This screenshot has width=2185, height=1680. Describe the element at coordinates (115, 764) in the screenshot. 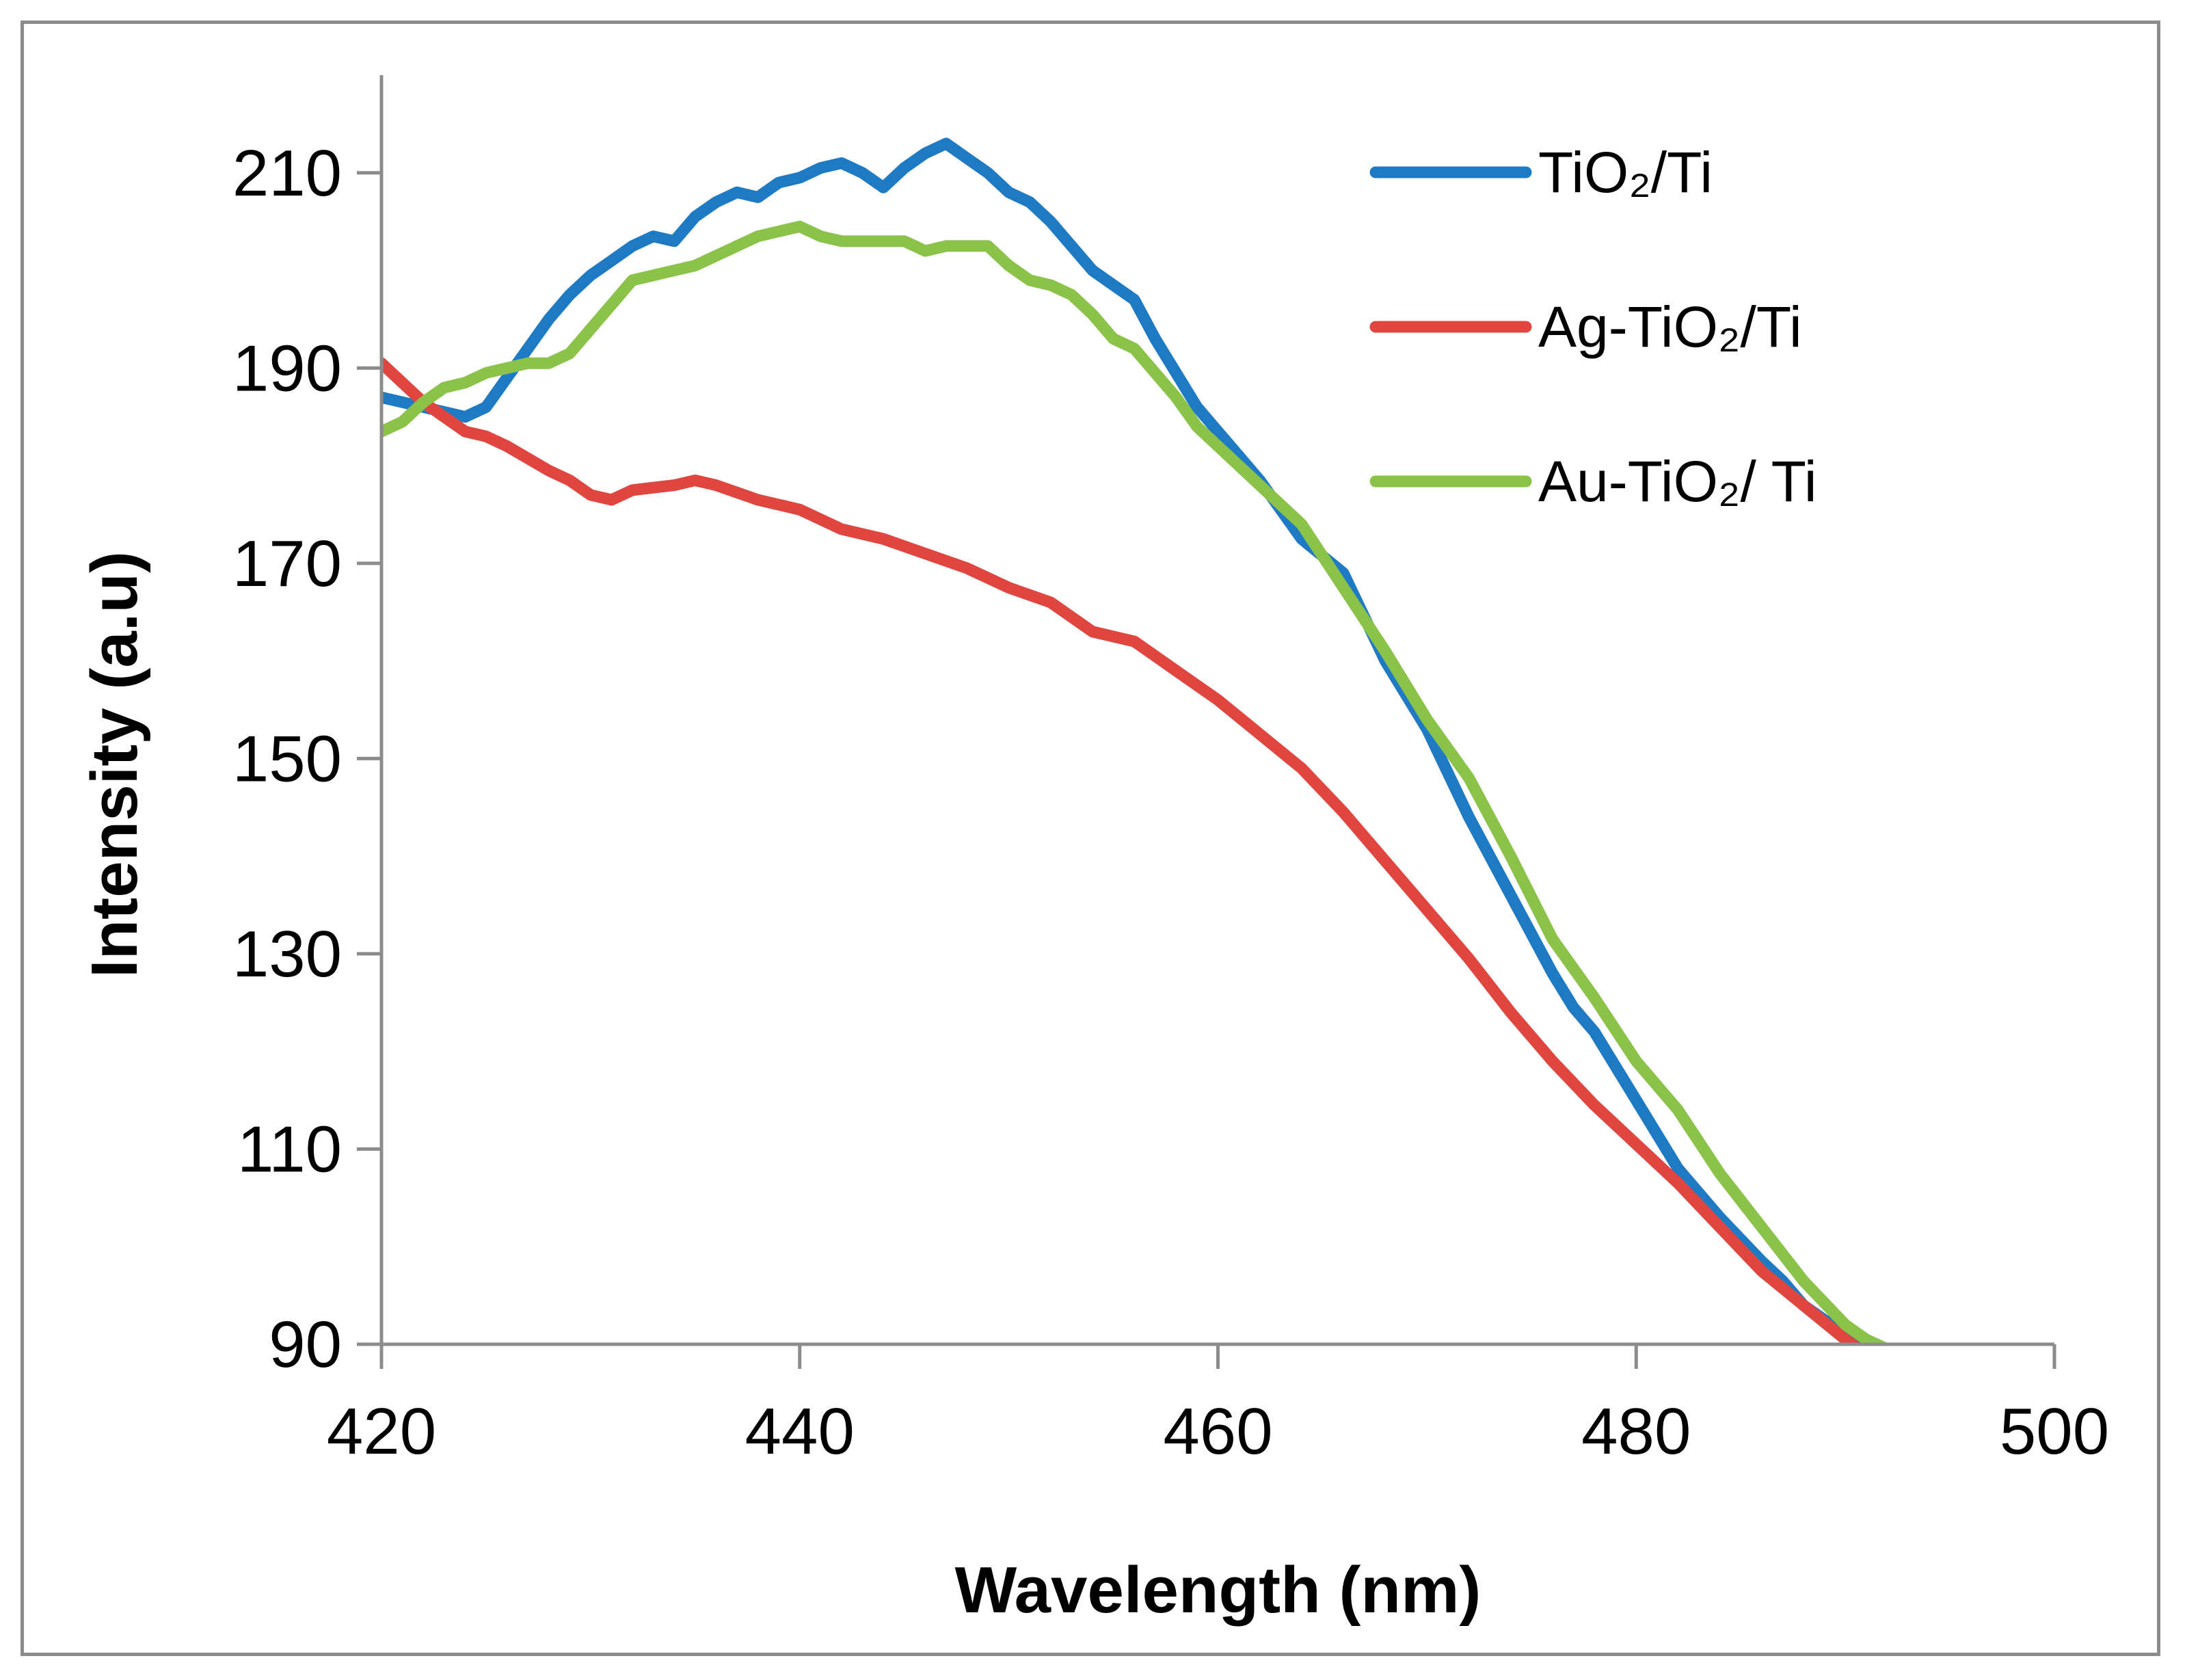

I see `y-axis-title: Intensity (a.u)` at that location.